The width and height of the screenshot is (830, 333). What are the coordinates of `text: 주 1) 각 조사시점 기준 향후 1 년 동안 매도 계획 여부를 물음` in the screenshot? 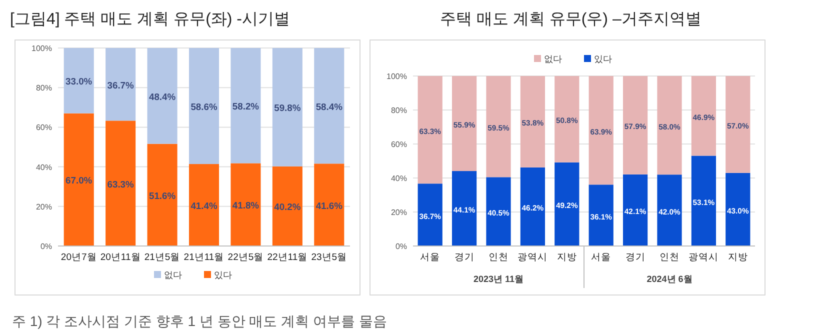 It's located at (199, 321).